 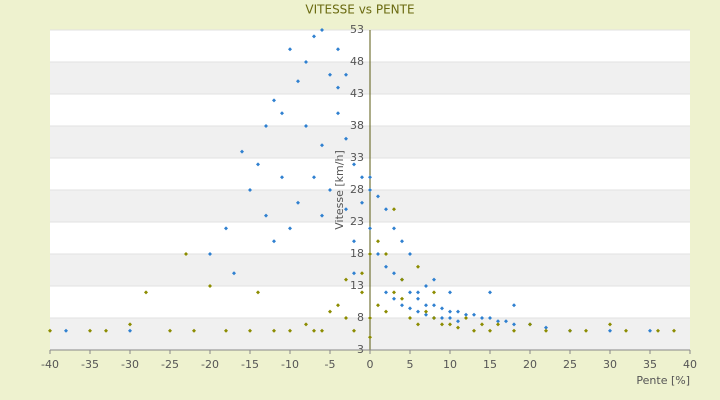 I want to click on x-tick-label: 35, so click(x=650, y=364).